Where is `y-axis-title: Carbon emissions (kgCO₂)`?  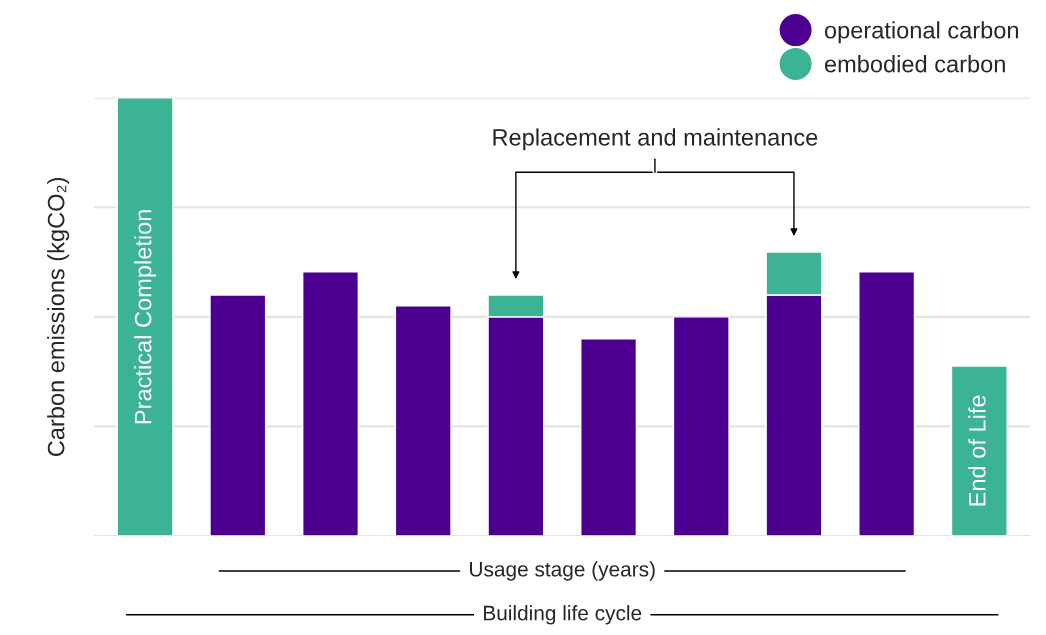
y-axis-title: Carbon emissions (kgCO₂) is located at coordinates (58, 317).